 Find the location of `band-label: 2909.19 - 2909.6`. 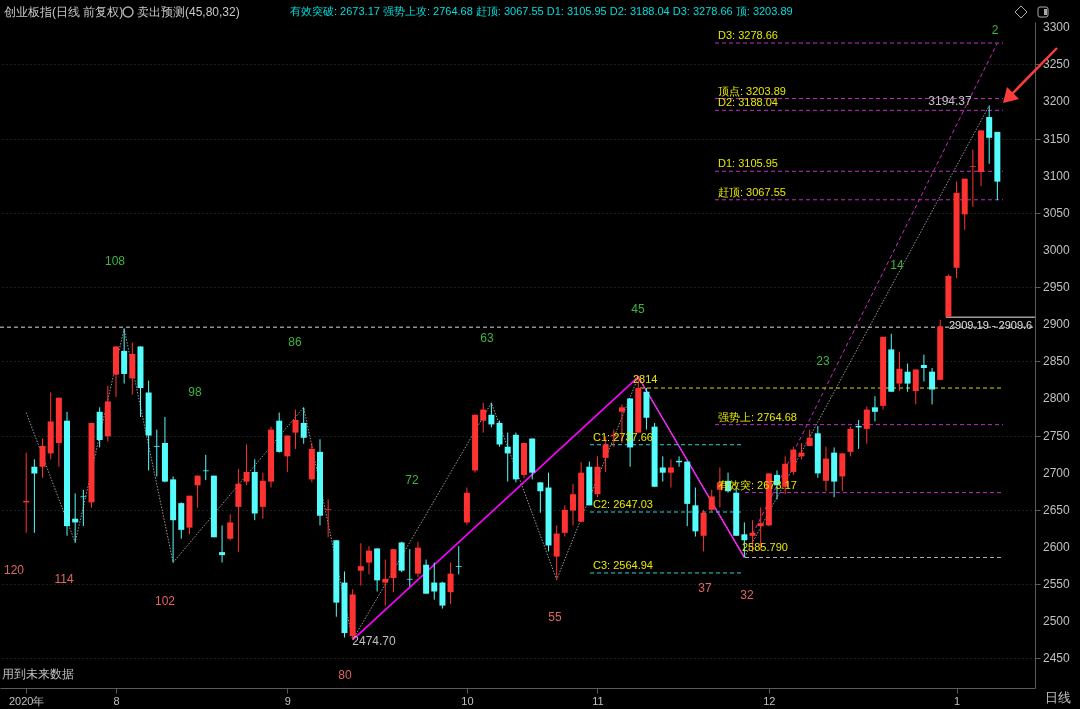

band-label: 2909.19 - 2909.6 is located at coordinates (991, 325).